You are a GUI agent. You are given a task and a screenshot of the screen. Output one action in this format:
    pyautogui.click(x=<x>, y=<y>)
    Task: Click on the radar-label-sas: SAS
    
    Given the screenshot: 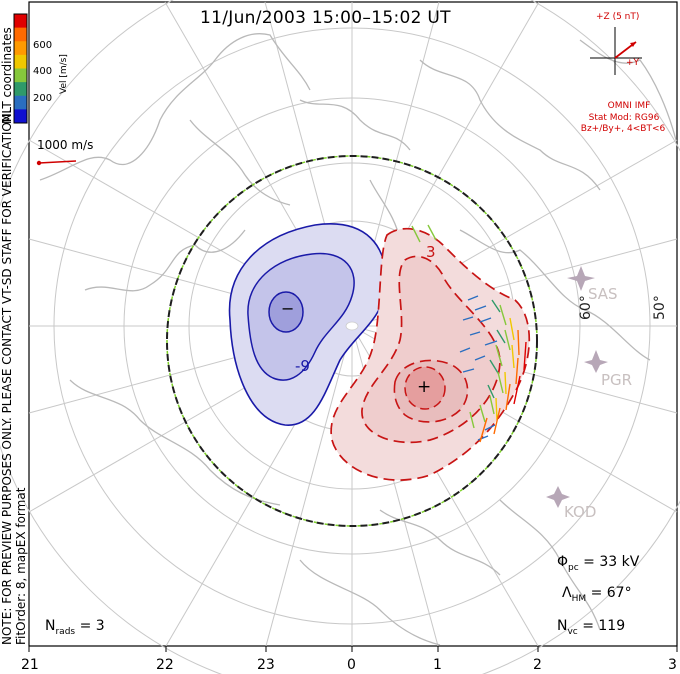 What is the action you would take?
    pyautogui.click(x=603, y=294)
    